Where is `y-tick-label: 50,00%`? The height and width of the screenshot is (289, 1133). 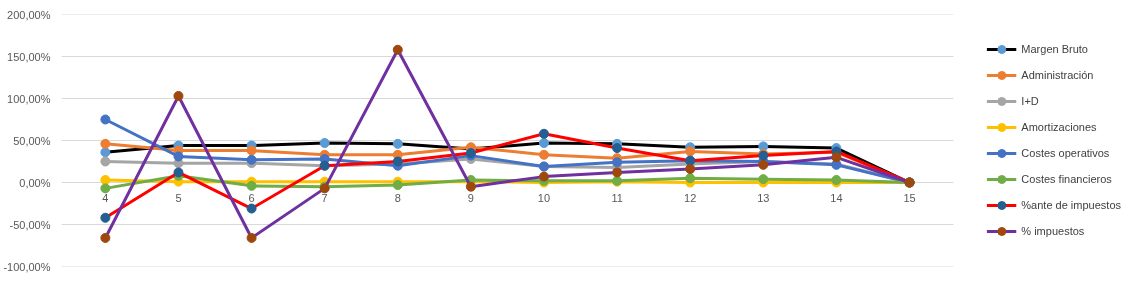
y-tick-label: 50,00% is located at coordinates (32, 140).